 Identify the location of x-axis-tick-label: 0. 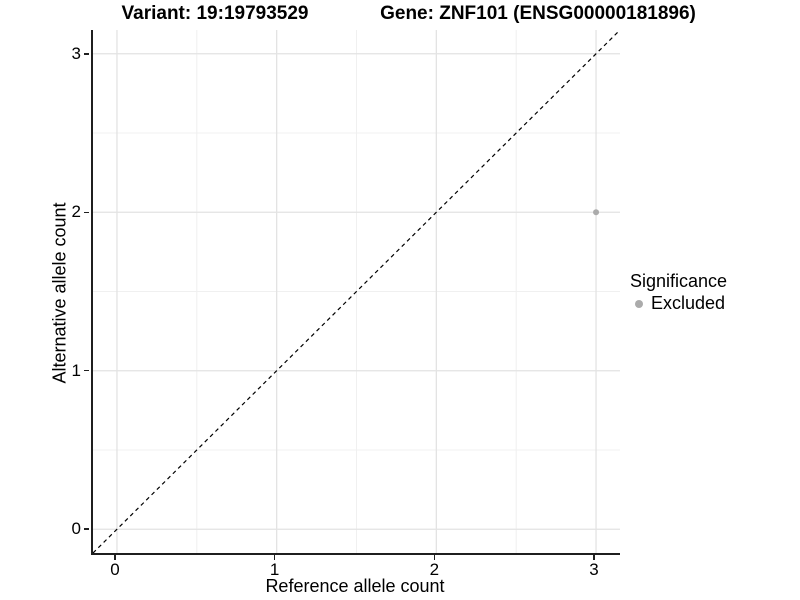
(115, 569).